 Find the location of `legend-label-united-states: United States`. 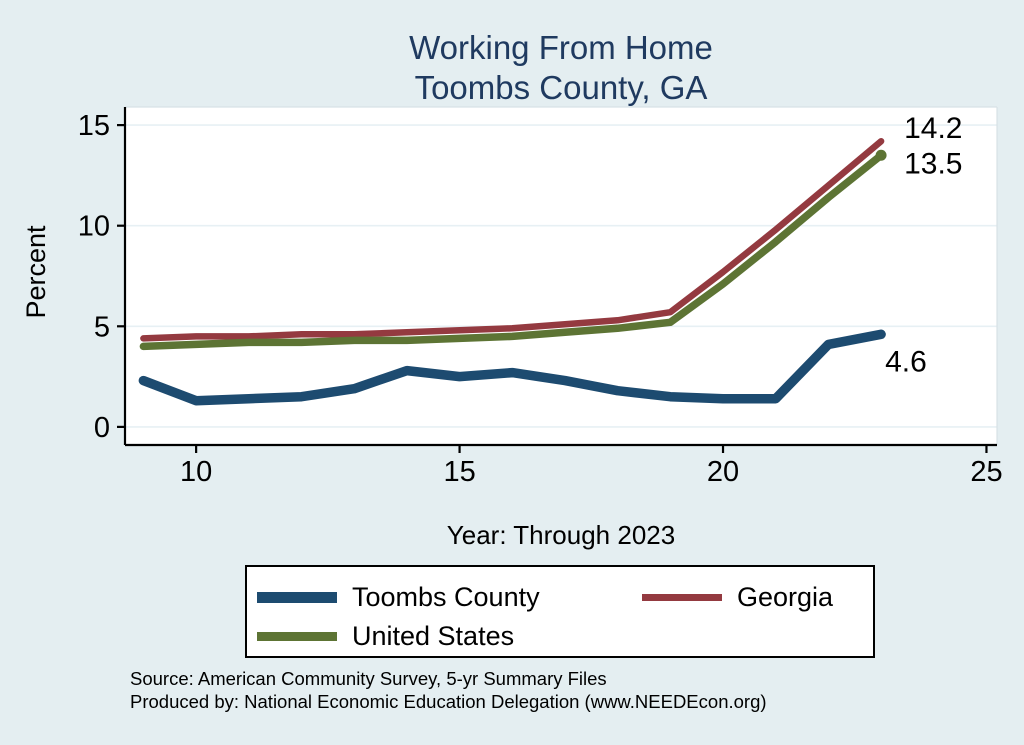

legend-label-united-states: United States is located at coordinates (433, 635).